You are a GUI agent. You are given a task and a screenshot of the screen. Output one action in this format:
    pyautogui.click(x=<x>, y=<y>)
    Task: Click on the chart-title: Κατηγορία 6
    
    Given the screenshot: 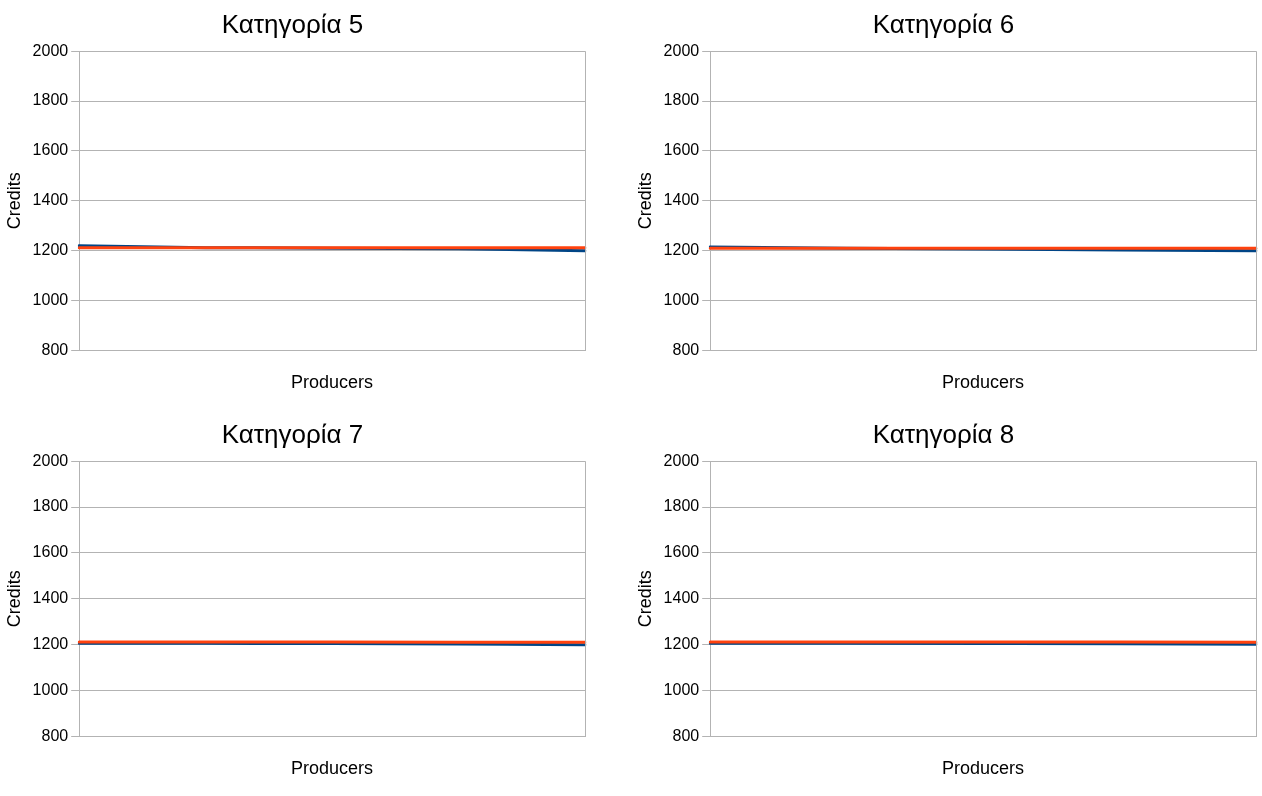 What is the action you would take?
    pyautogui.click(x=943, y=23)
    